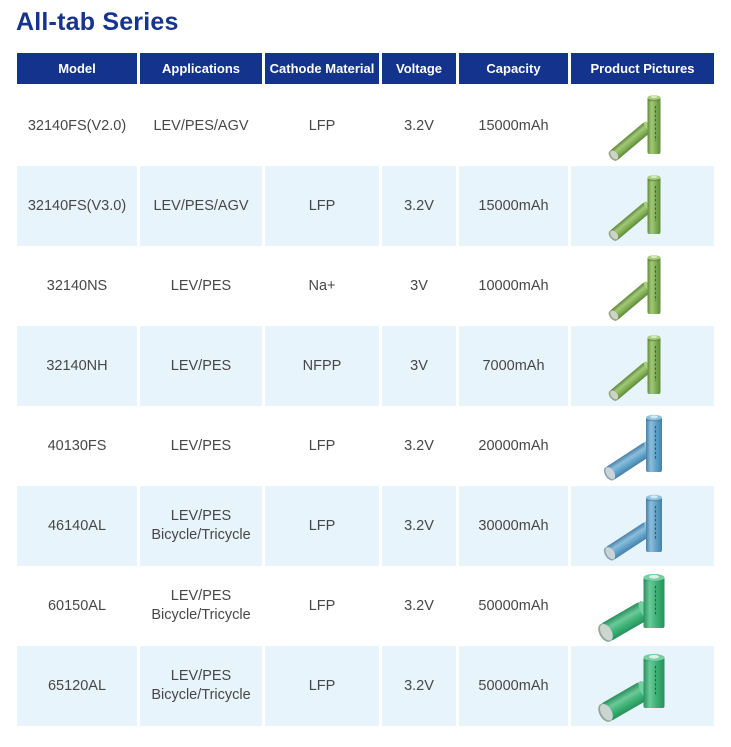  What do you see at coordinates (77, 126) in the screenshot?
I see `cell-model: 32140FS(V2.0)` at bounding box center [77, 126].